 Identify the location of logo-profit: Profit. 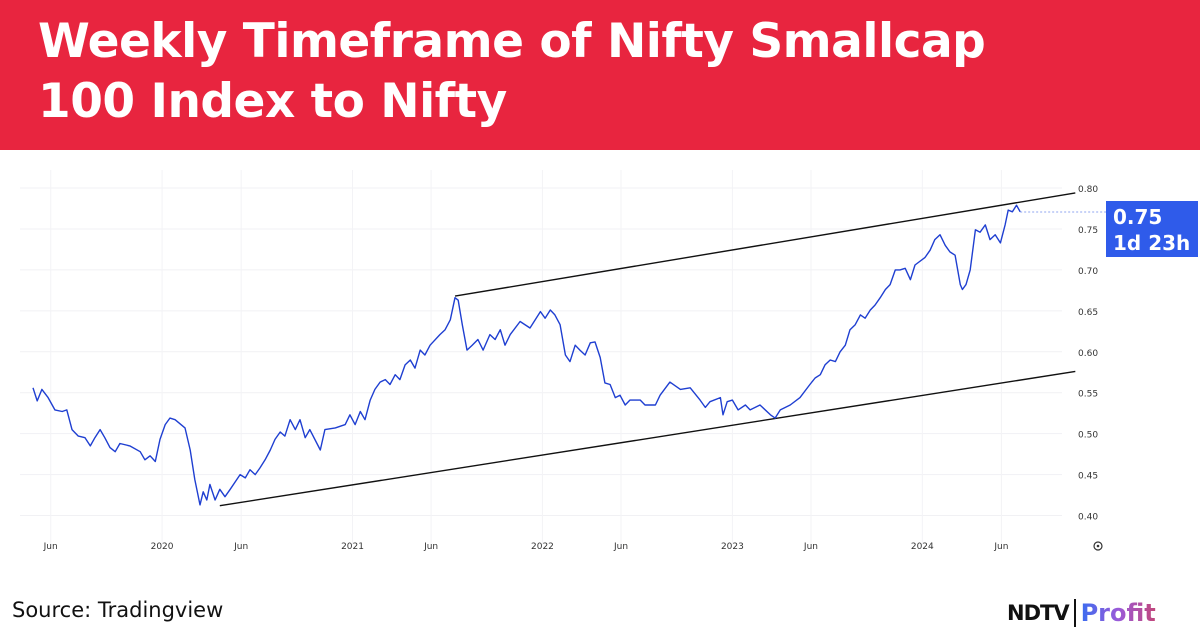
(1118, 613).